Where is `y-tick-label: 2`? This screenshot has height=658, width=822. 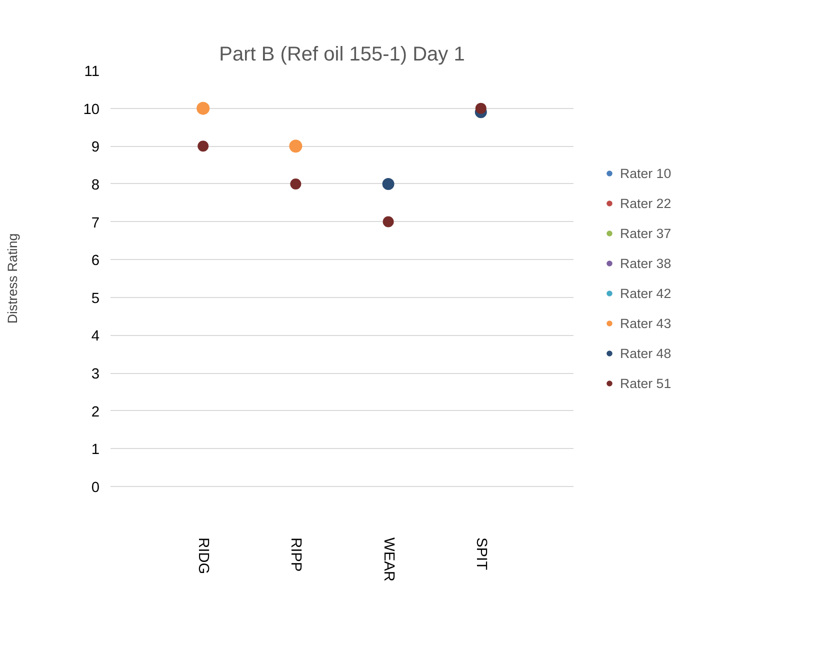
y-tick-label: 2 is located at coordinates (95, 412).